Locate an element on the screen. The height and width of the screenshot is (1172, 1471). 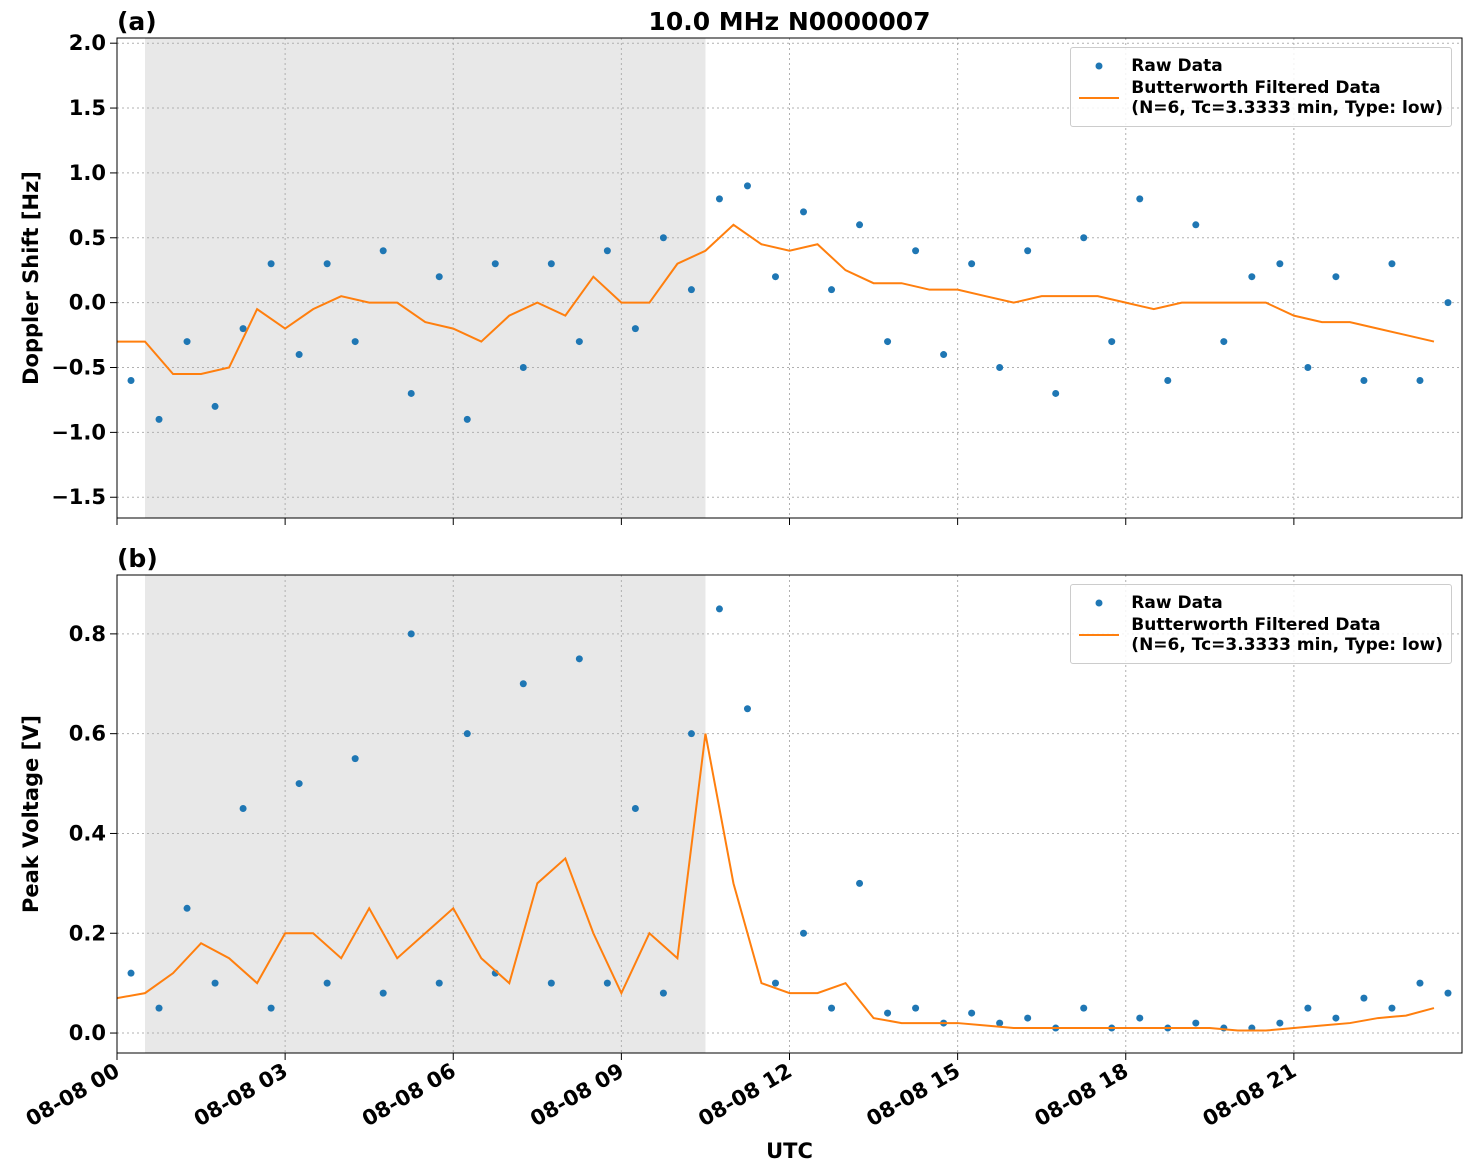
y-tick-label: −0.5 is located at coordinates (78, 368).